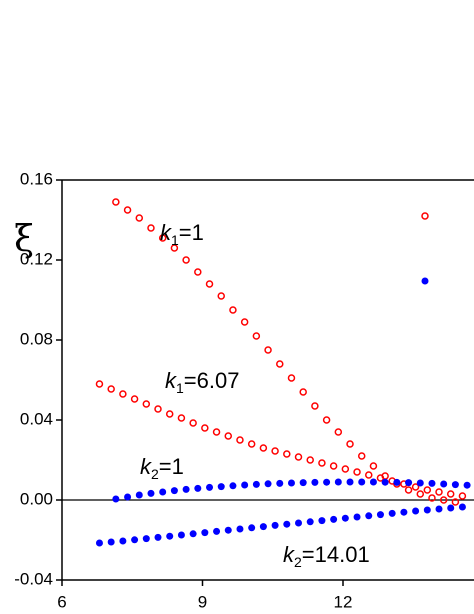 Image resolution: width=474 pixels, height=614 pixels. Describe the element at coordinates (202, 601) in the screenshot. I see `x-tick-label: 9` at that location.